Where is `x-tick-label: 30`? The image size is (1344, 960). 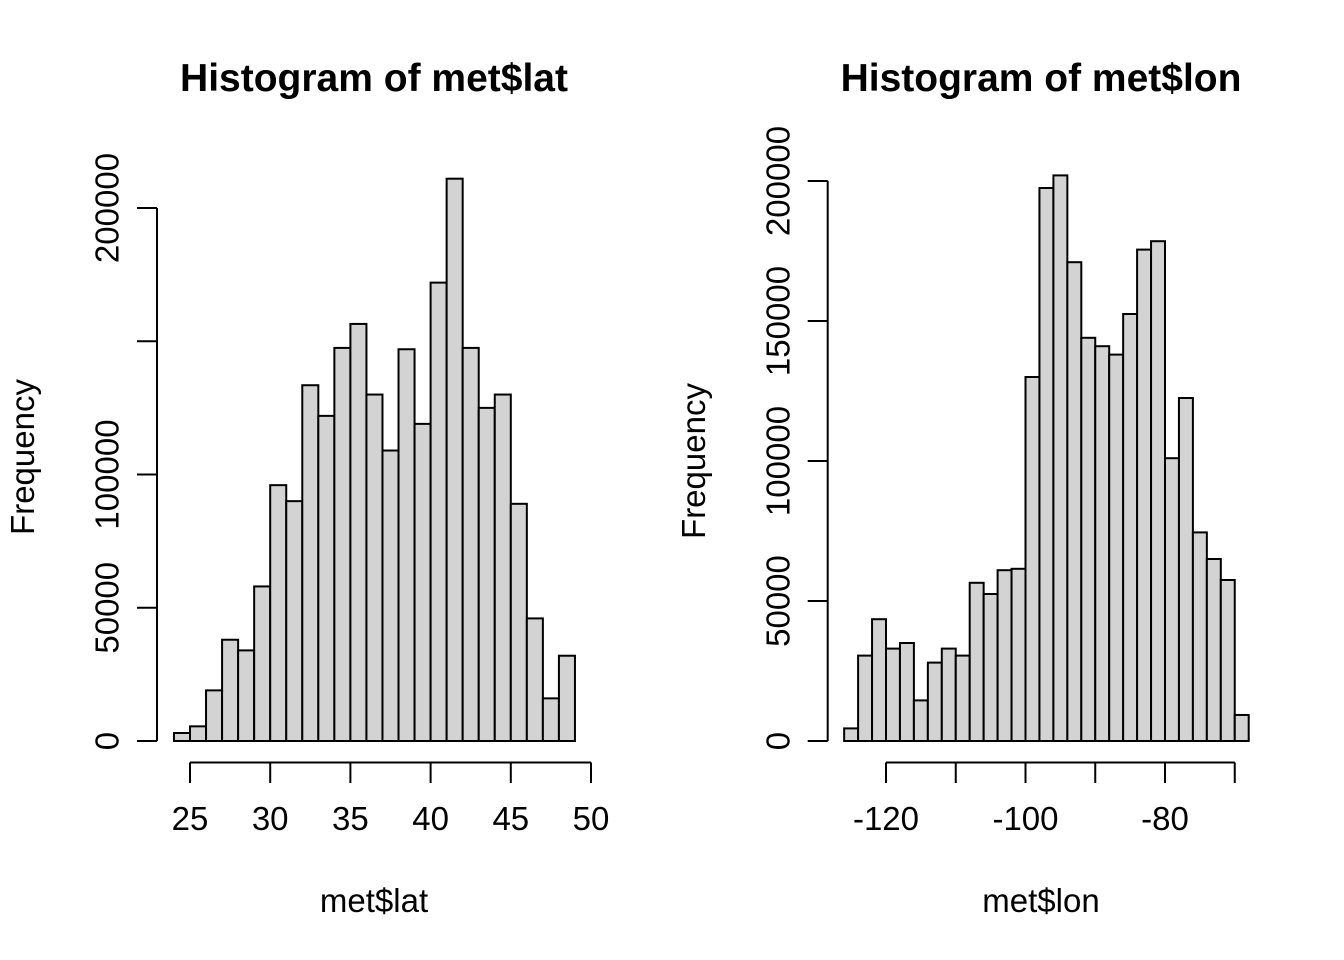 x-tick-label: 30 is located at coordinates (270, 818).